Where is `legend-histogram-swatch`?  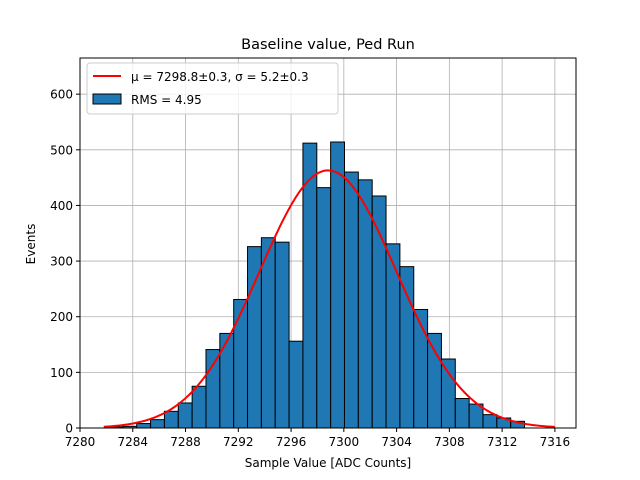 legend-histogram-swatch is located at coordinates (107, 99).